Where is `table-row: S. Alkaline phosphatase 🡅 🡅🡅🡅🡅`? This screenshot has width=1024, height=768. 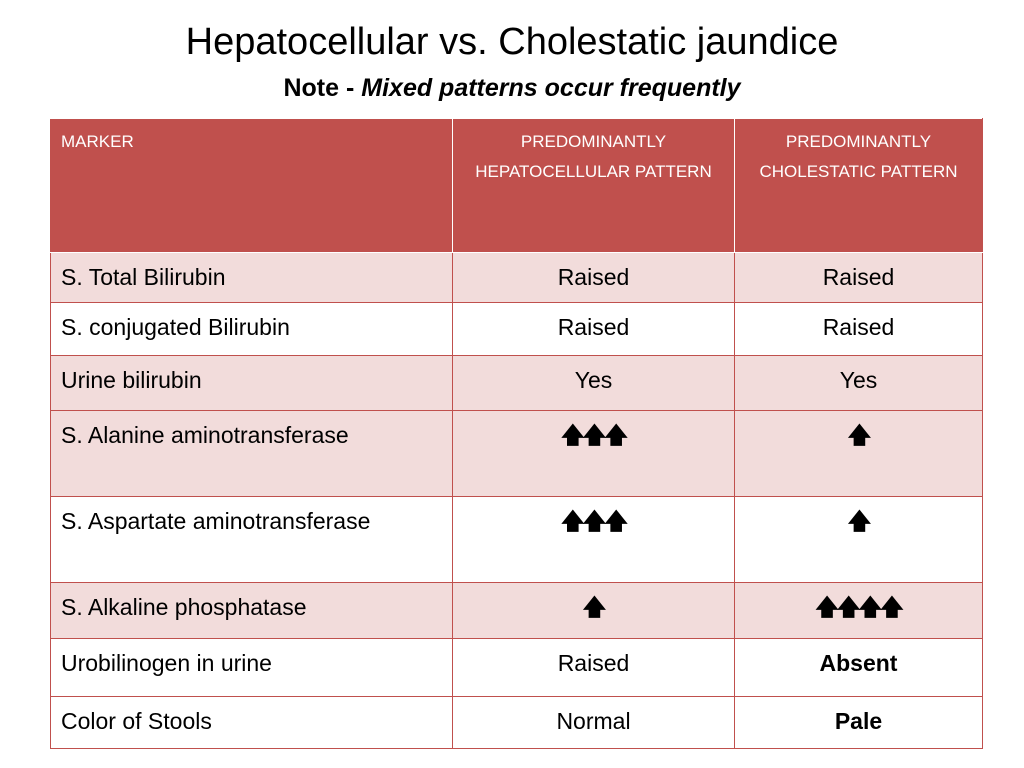 table-row: S. Alkaline phosphatase 🡅 🡅🡅🡅🡅 is located at coordinates (516, 610).